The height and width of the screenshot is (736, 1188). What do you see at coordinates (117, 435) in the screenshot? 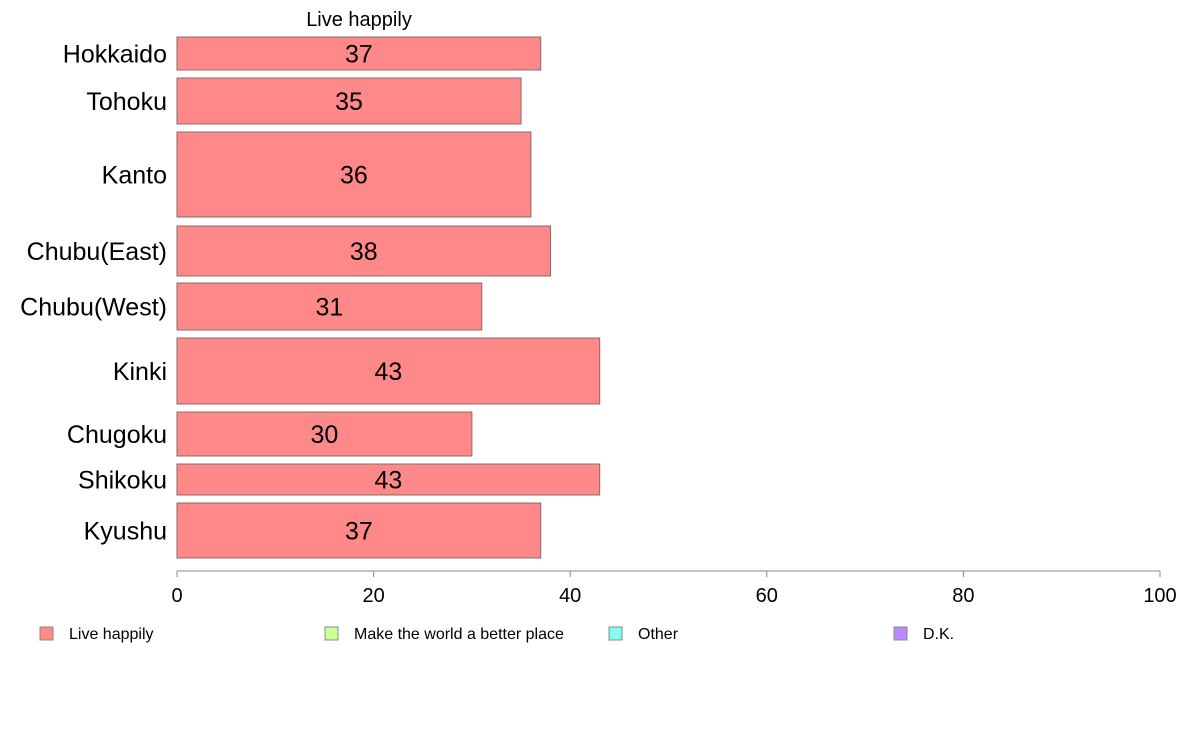
I see `category-label: Chugoku` at bounding box center [117, 435].